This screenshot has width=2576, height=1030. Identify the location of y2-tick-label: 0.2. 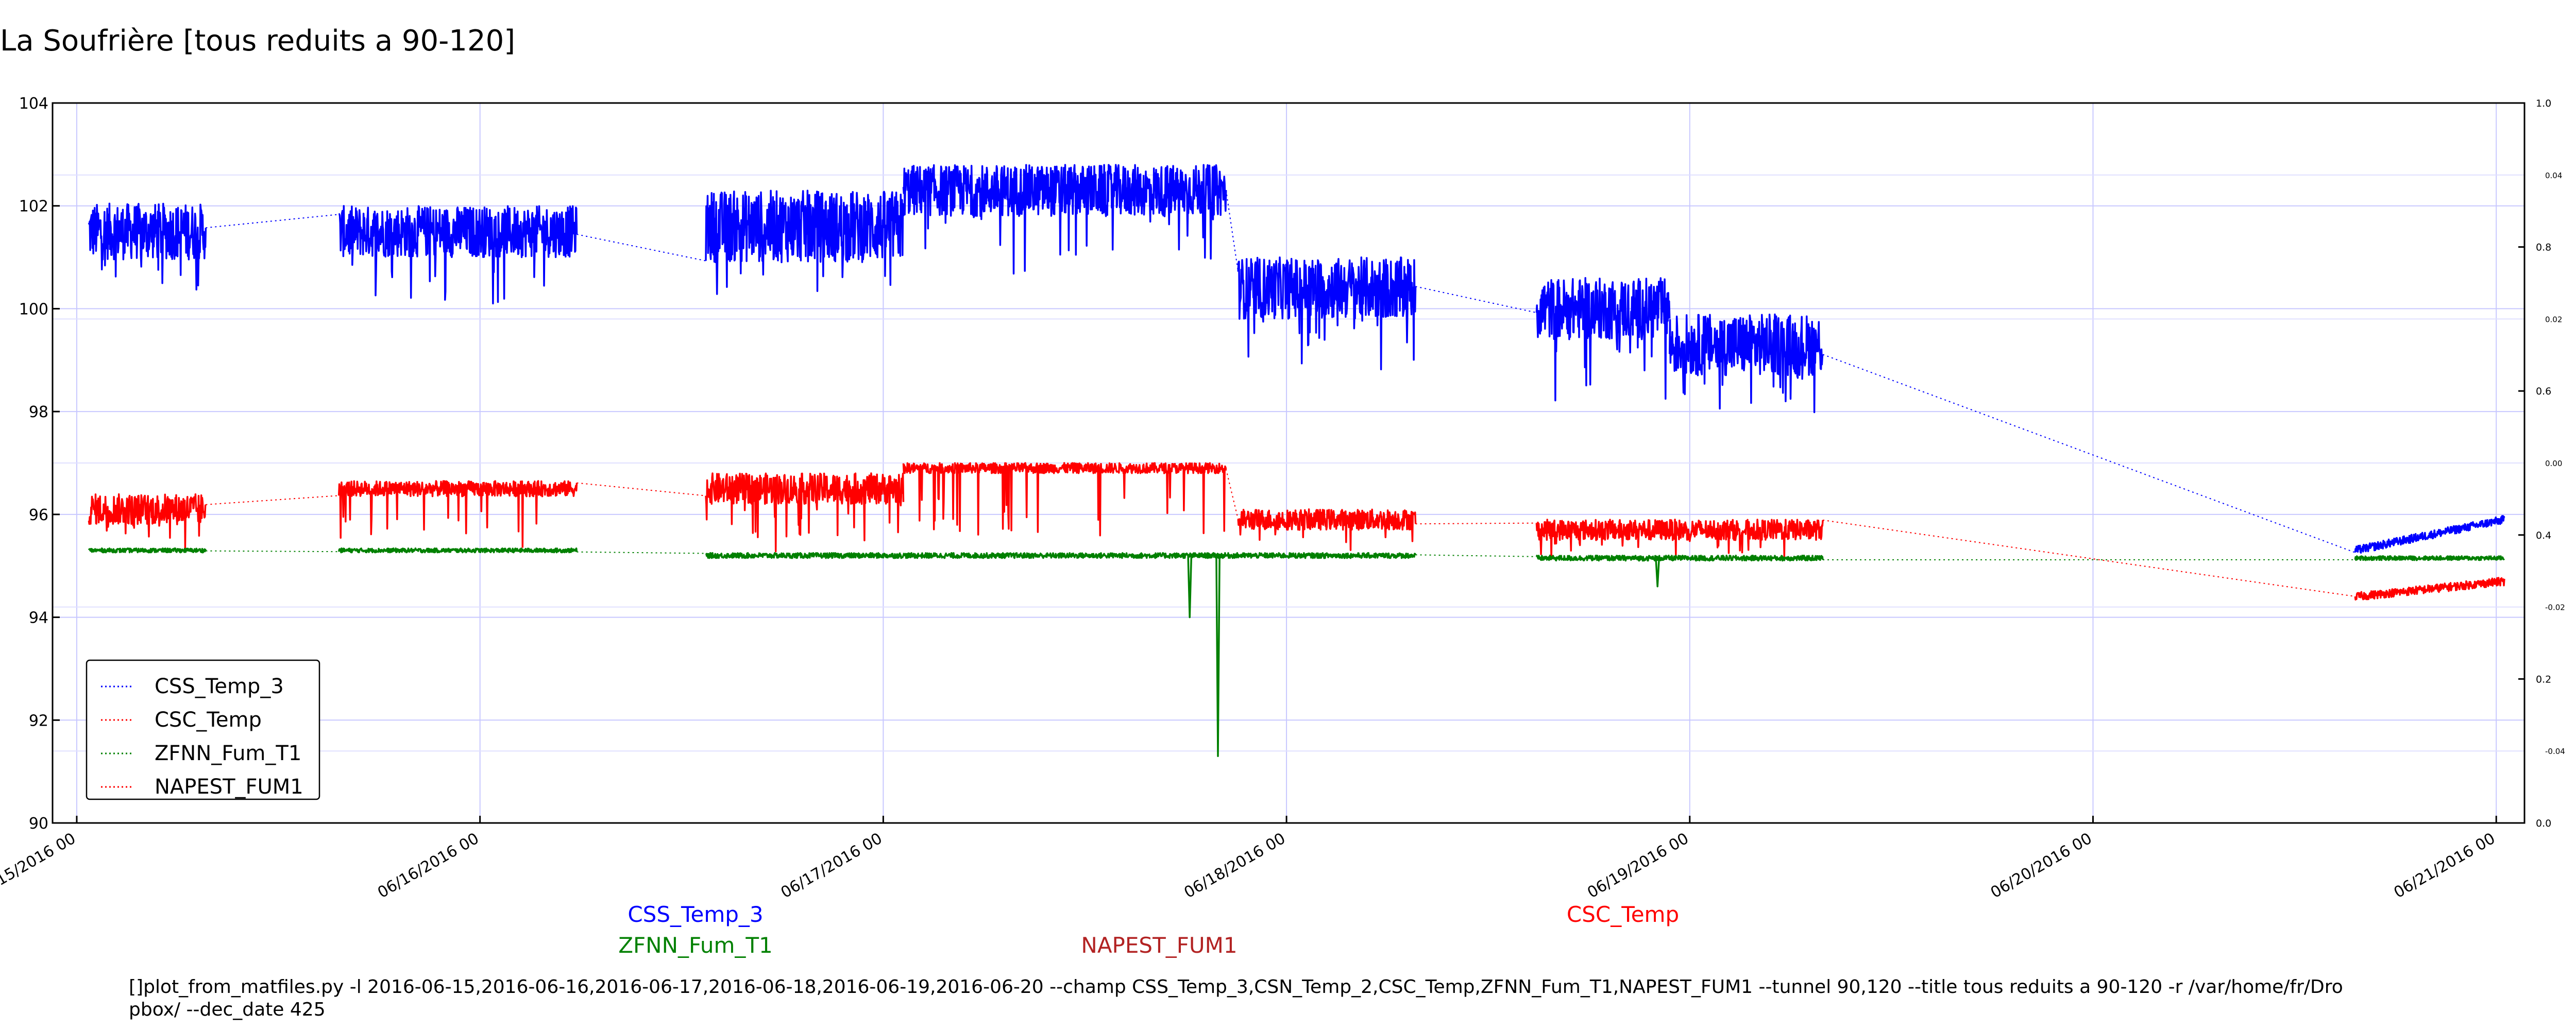
(2543, 679).